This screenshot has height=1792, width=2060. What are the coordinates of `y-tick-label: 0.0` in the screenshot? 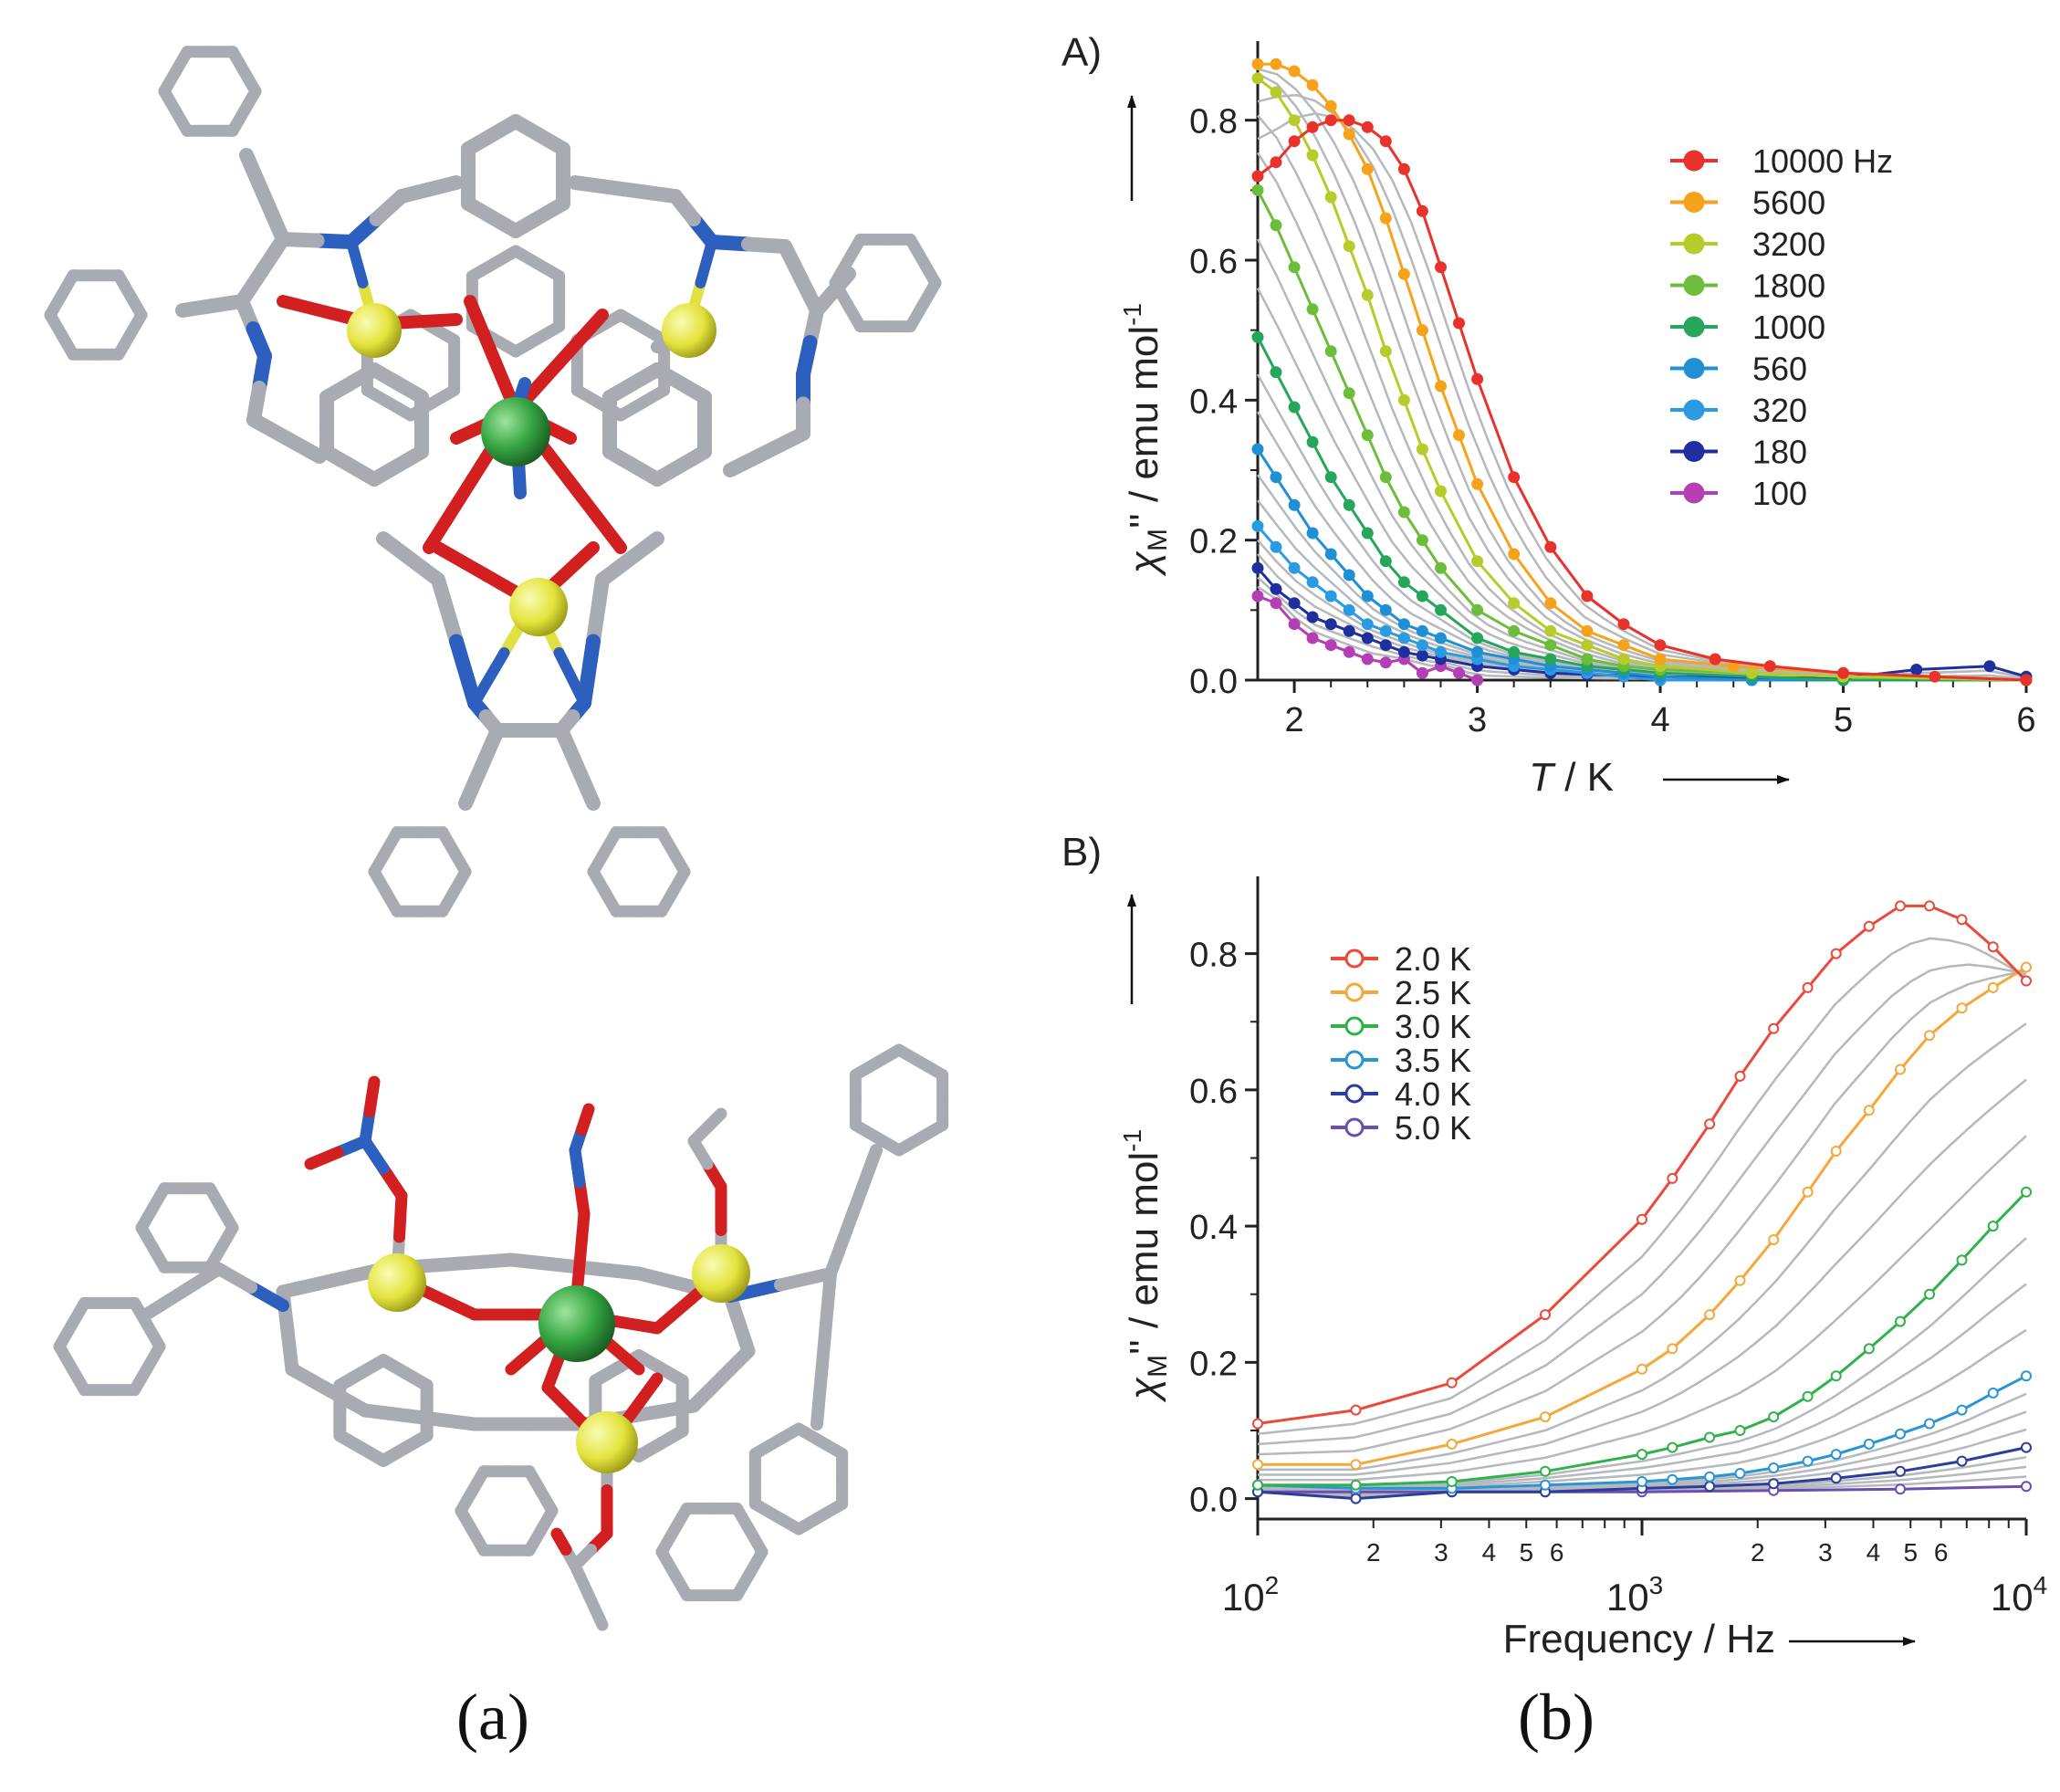 It's located at (1213, 682).